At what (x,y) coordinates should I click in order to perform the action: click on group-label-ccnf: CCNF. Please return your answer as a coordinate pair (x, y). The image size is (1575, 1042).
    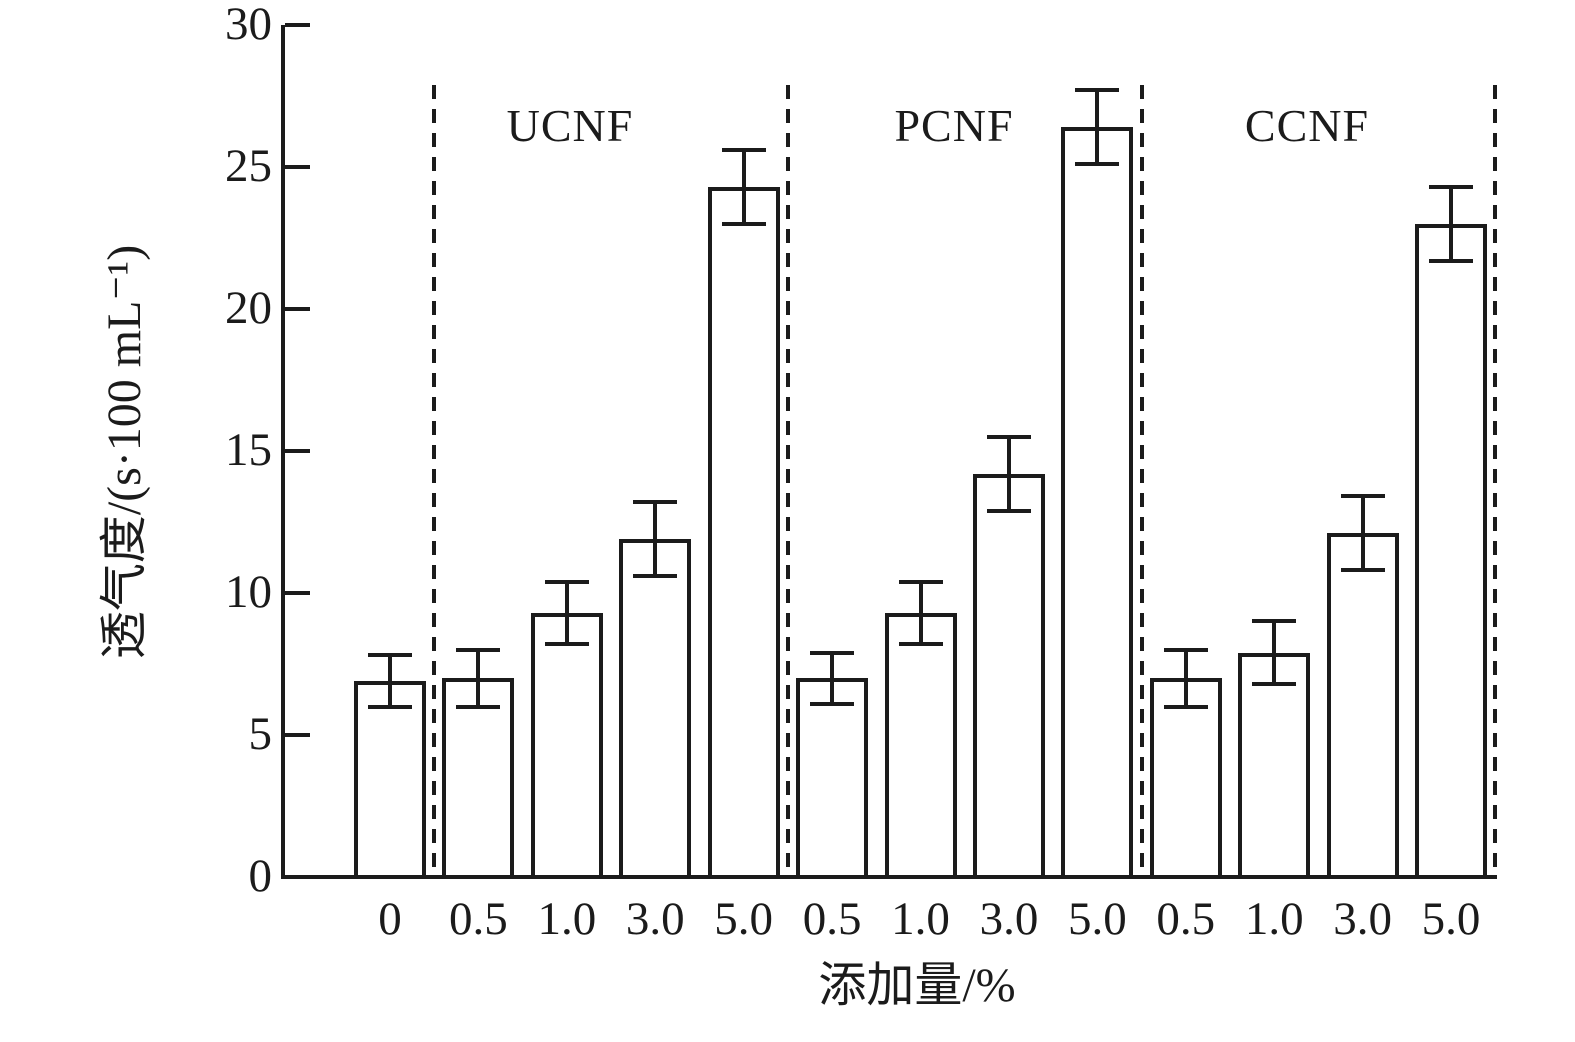
    Looking at the image, I should click on (1307, 125).